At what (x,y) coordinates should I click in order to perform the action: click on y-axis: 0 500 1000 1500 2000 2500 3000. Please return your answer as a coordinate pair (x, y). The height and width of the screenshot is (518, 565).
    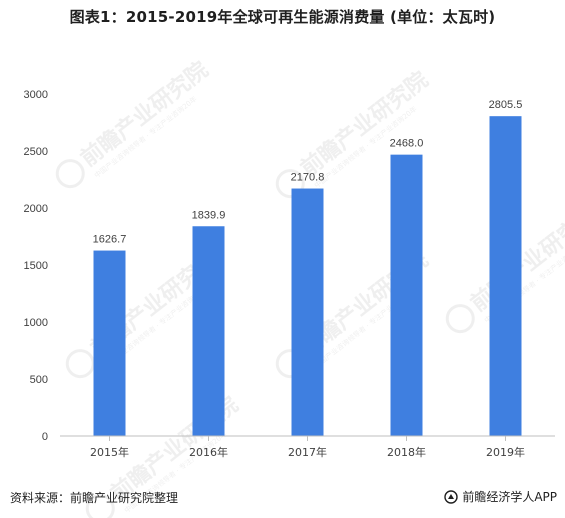
    Looking at the image, I should click on (36, 266).